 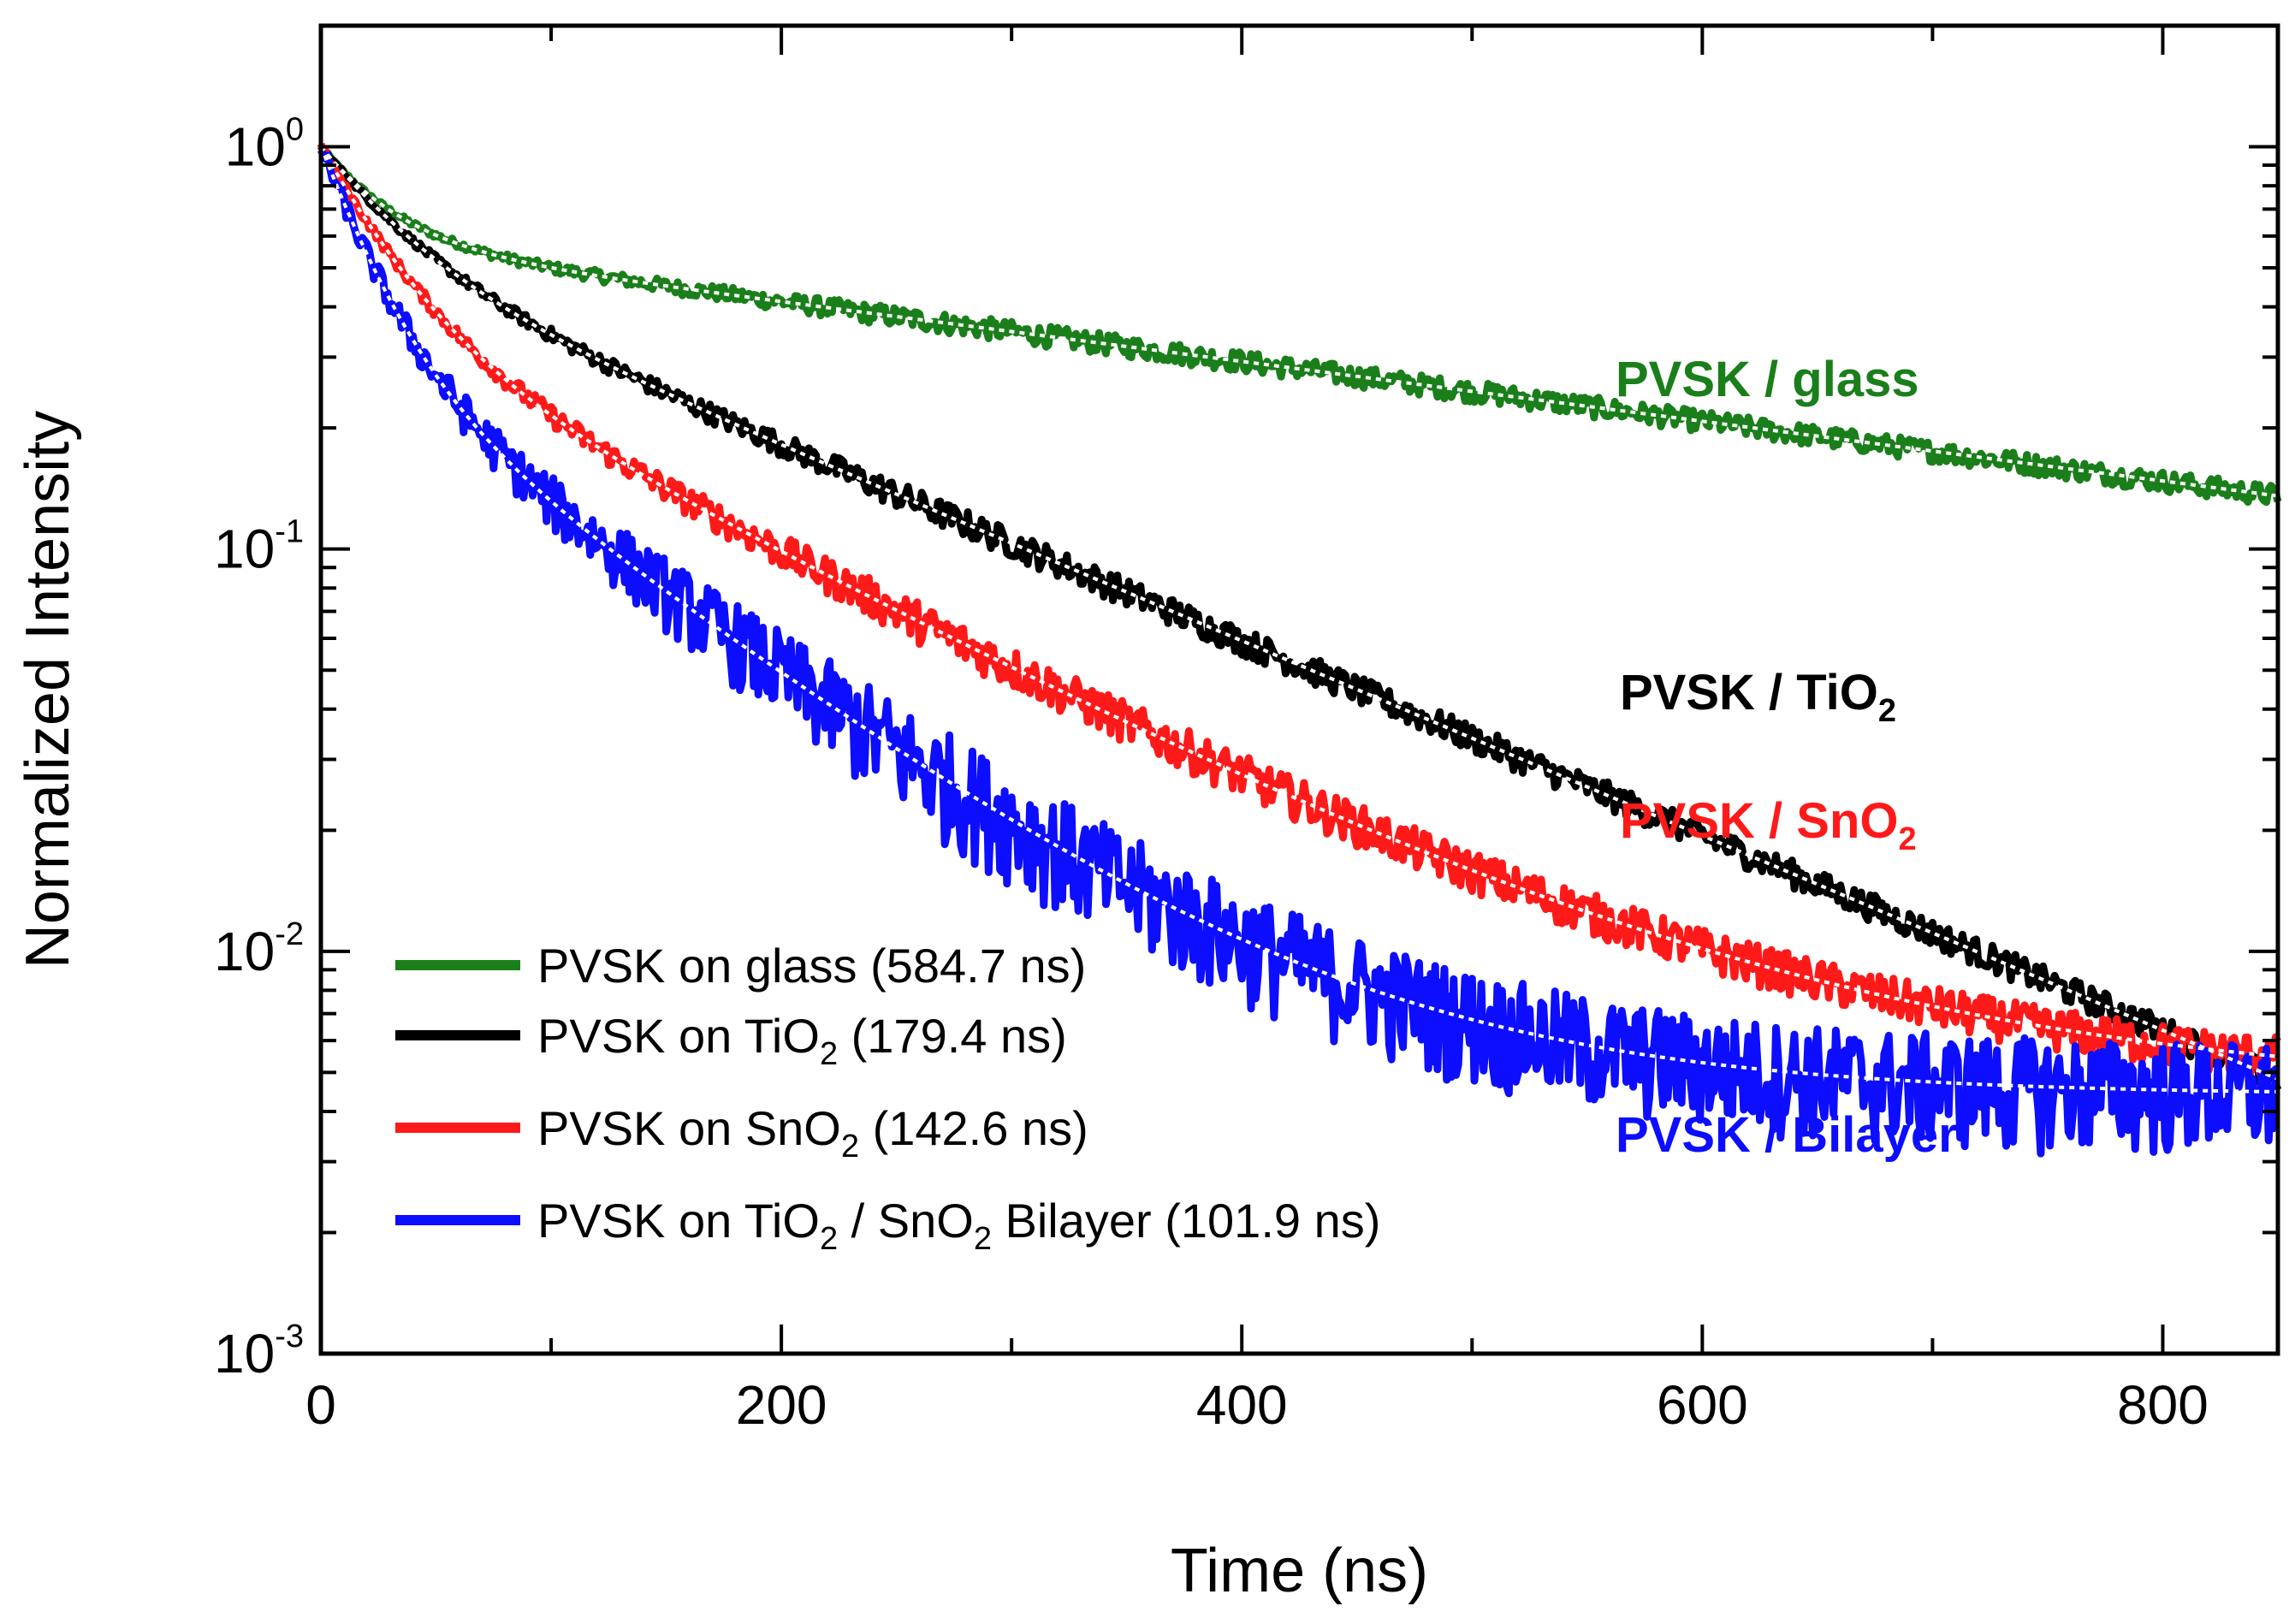 What do you see at coordinates (259, 748) in the screenshot?
I see `y-tick-labels: 10⁰ 10⁻¹ 10⁻² 10⁻³` at bounding box center [259, 748].